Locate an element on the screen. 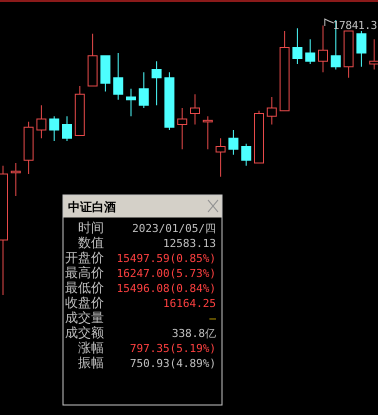 The height and width of the screenshot is (415, 378). annotation: 最高价 is located at coordinates (84, 273).